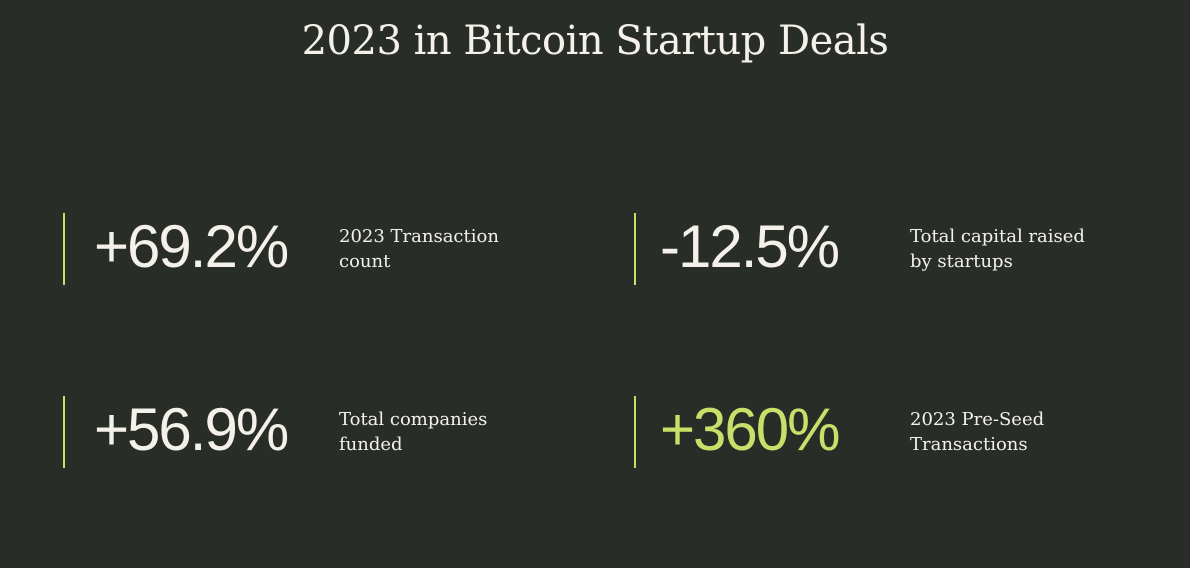 The image size is (1190, 568). Describe the element at coordinates (431, 432) in the screenshot. I see `stat-label: Total companies funded` at that location.